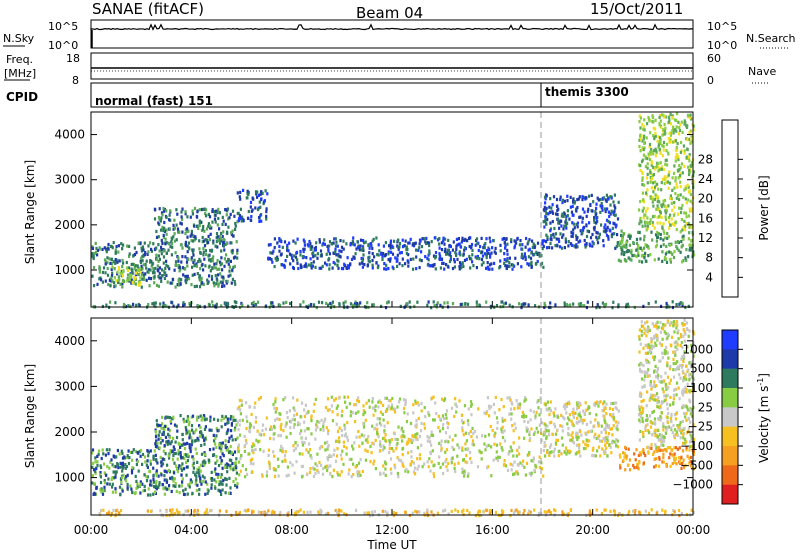  I want to click on freq-label-line1: Freq., so click(19, 59).